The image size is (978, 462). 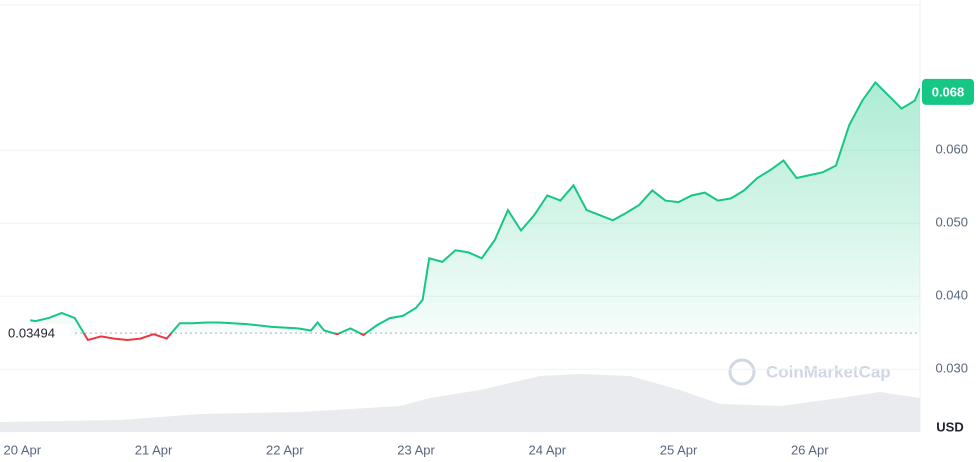 I want to click on baseline-label-bg, so click(x=36, y=333).